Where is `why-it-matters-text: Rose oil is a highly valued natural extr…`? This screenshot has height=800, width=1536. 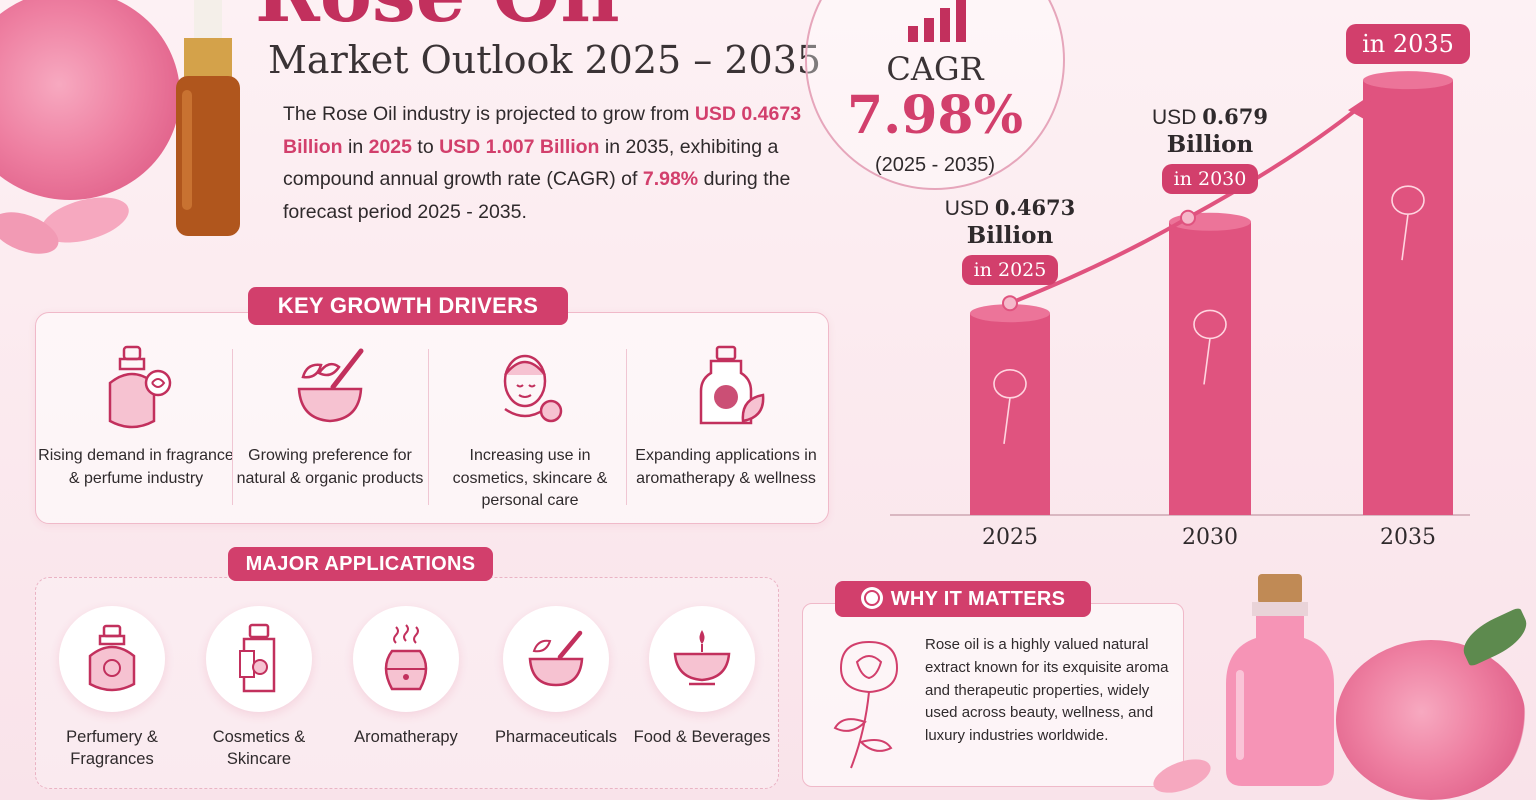
why-it-matters-text: Rose oil is a highly valued natural extr… is located at coordinates (1047, 690).